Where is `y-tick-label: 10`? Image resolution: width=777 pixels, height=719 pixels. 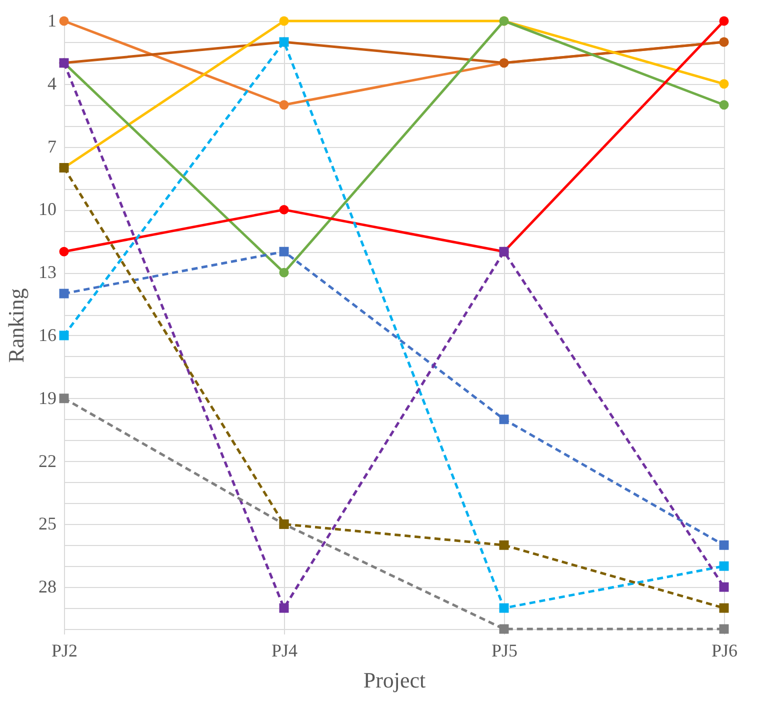 y-tick-label: 10 is located at coordinates (47, 209).